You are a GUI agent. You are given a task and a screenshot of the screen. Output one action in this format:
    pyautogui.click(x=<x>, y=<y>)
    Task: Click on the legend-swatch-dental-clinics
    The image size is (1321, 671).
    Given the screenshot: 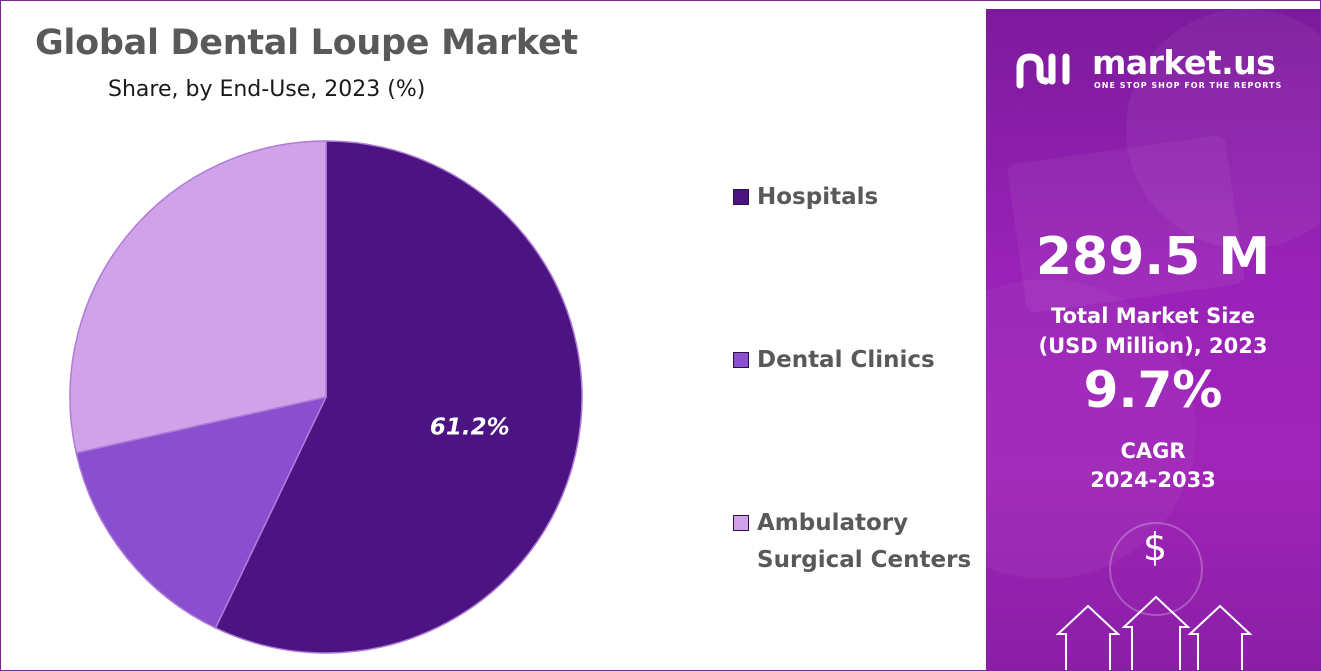 What is the action you would take?
    pyautogui.click(x=741, y=360)
    